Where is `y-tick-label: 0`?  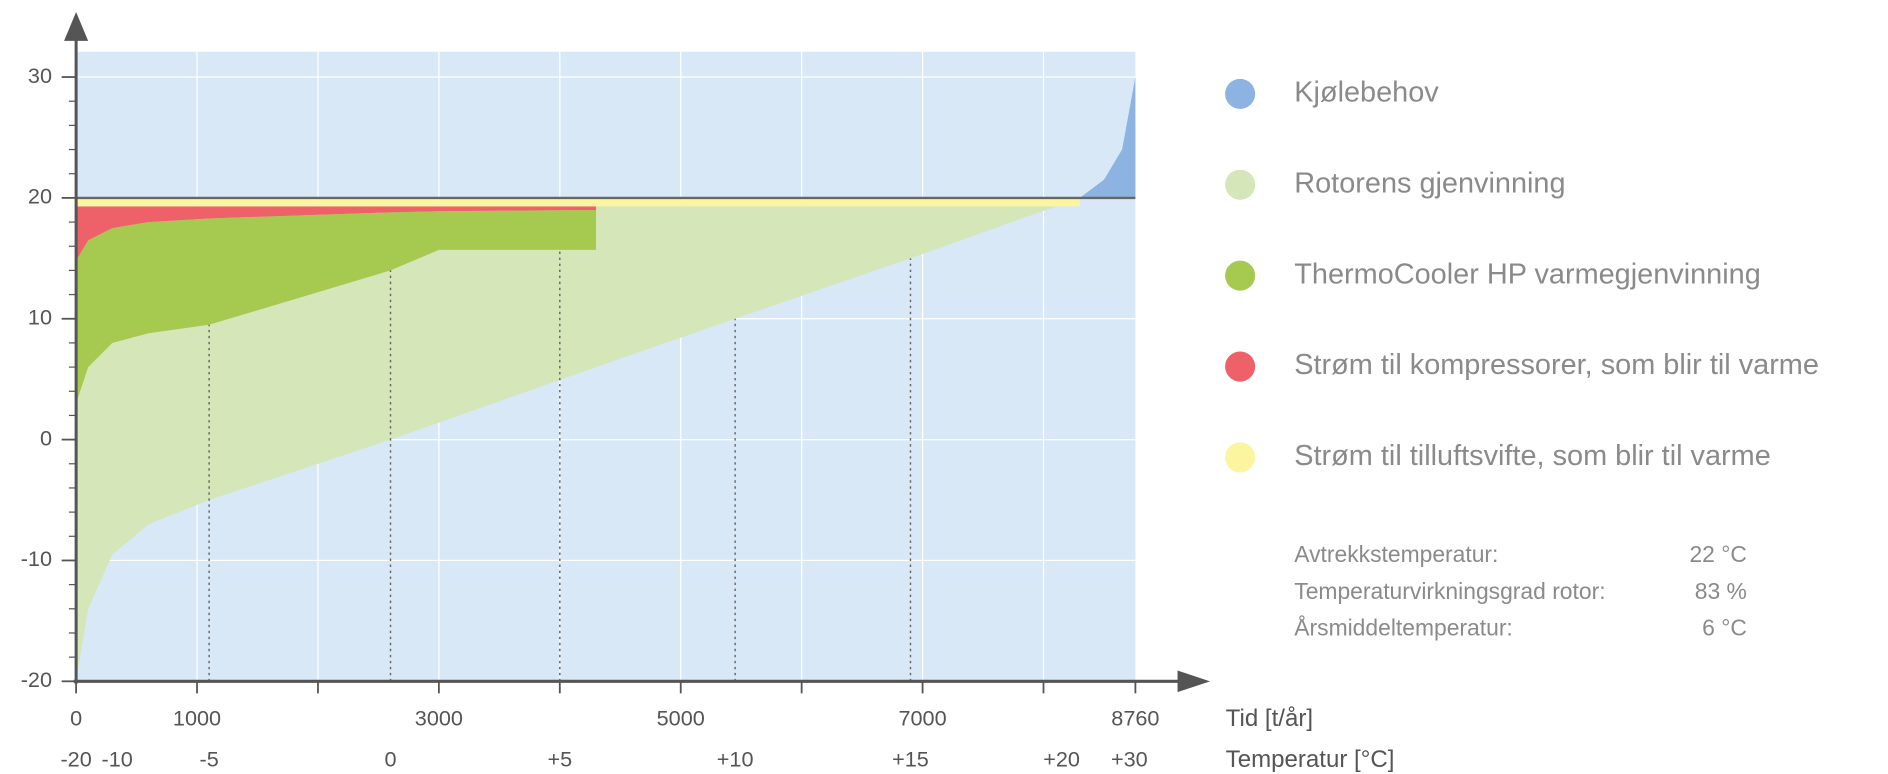 y-tick-label: 0 is located at coordinates (46, 437).